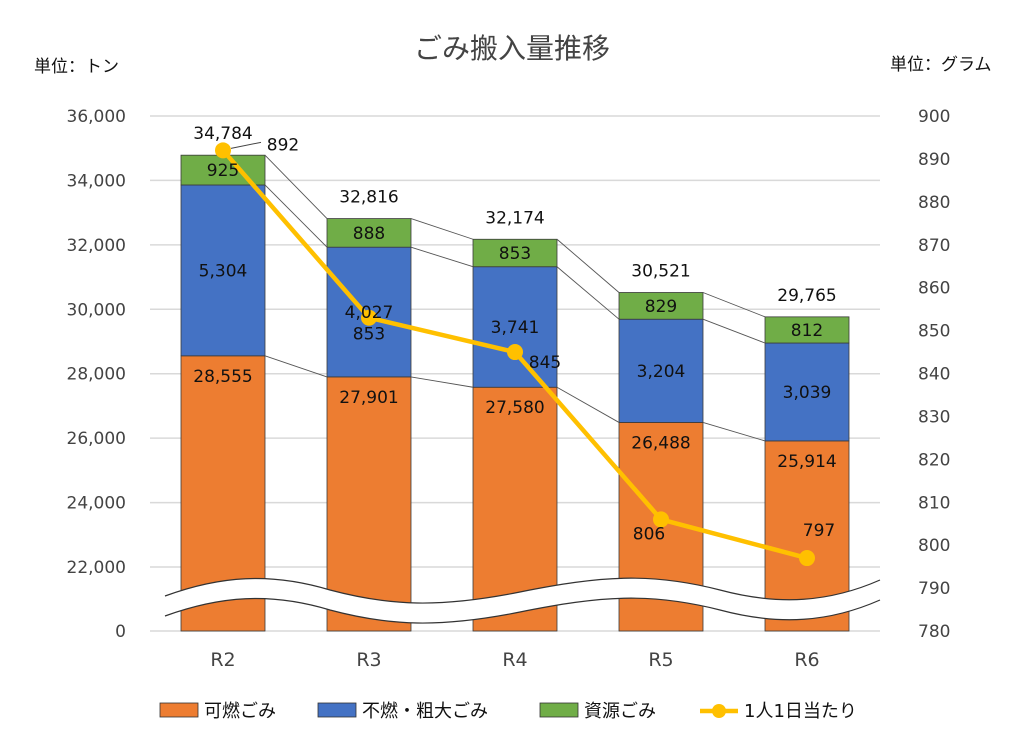 This screenshot has height=747, width=1024. What do you see at coordinates (96, 246) in the screenshot?
I see `left-tick-label: 32,000` at bounding box center [96, 246].